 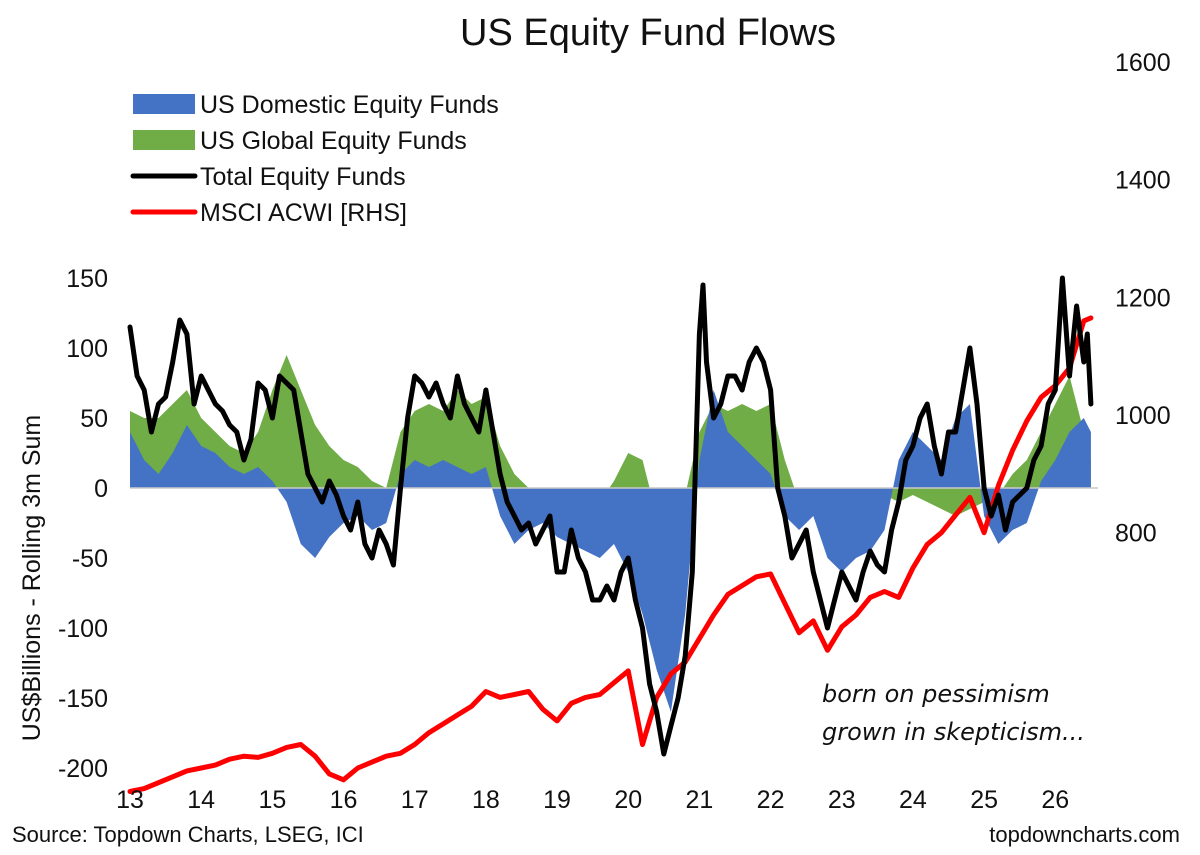 What do you see at coordinates (700, 800) in the screenshot?
I see `x-tick-label: 21` at bounding box center [700, 800].